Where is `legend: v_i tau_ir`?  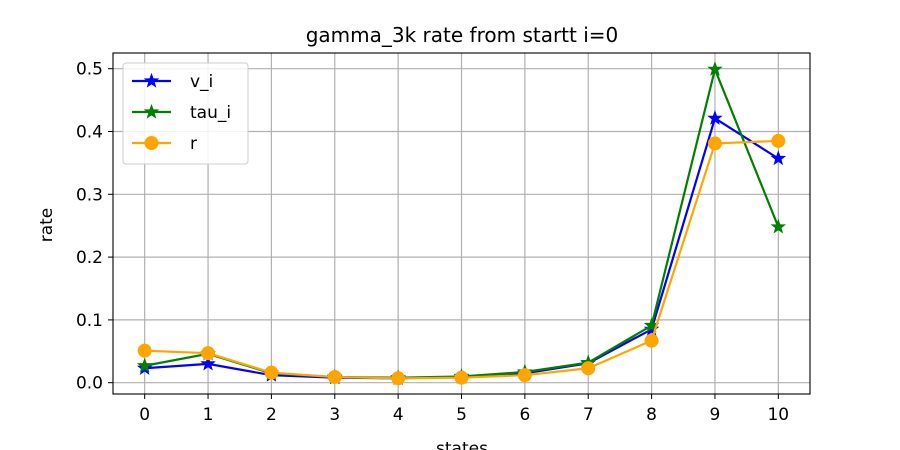 legend: v_i tau_ir is located at coordinates (185, 113).